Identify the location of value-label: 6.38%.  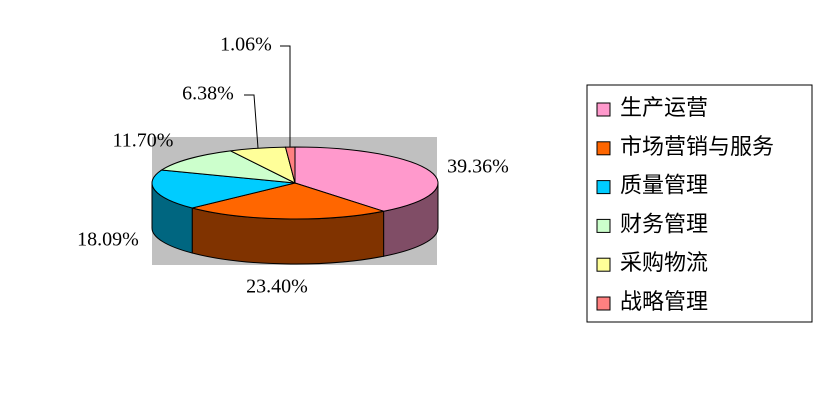
(208, 94).